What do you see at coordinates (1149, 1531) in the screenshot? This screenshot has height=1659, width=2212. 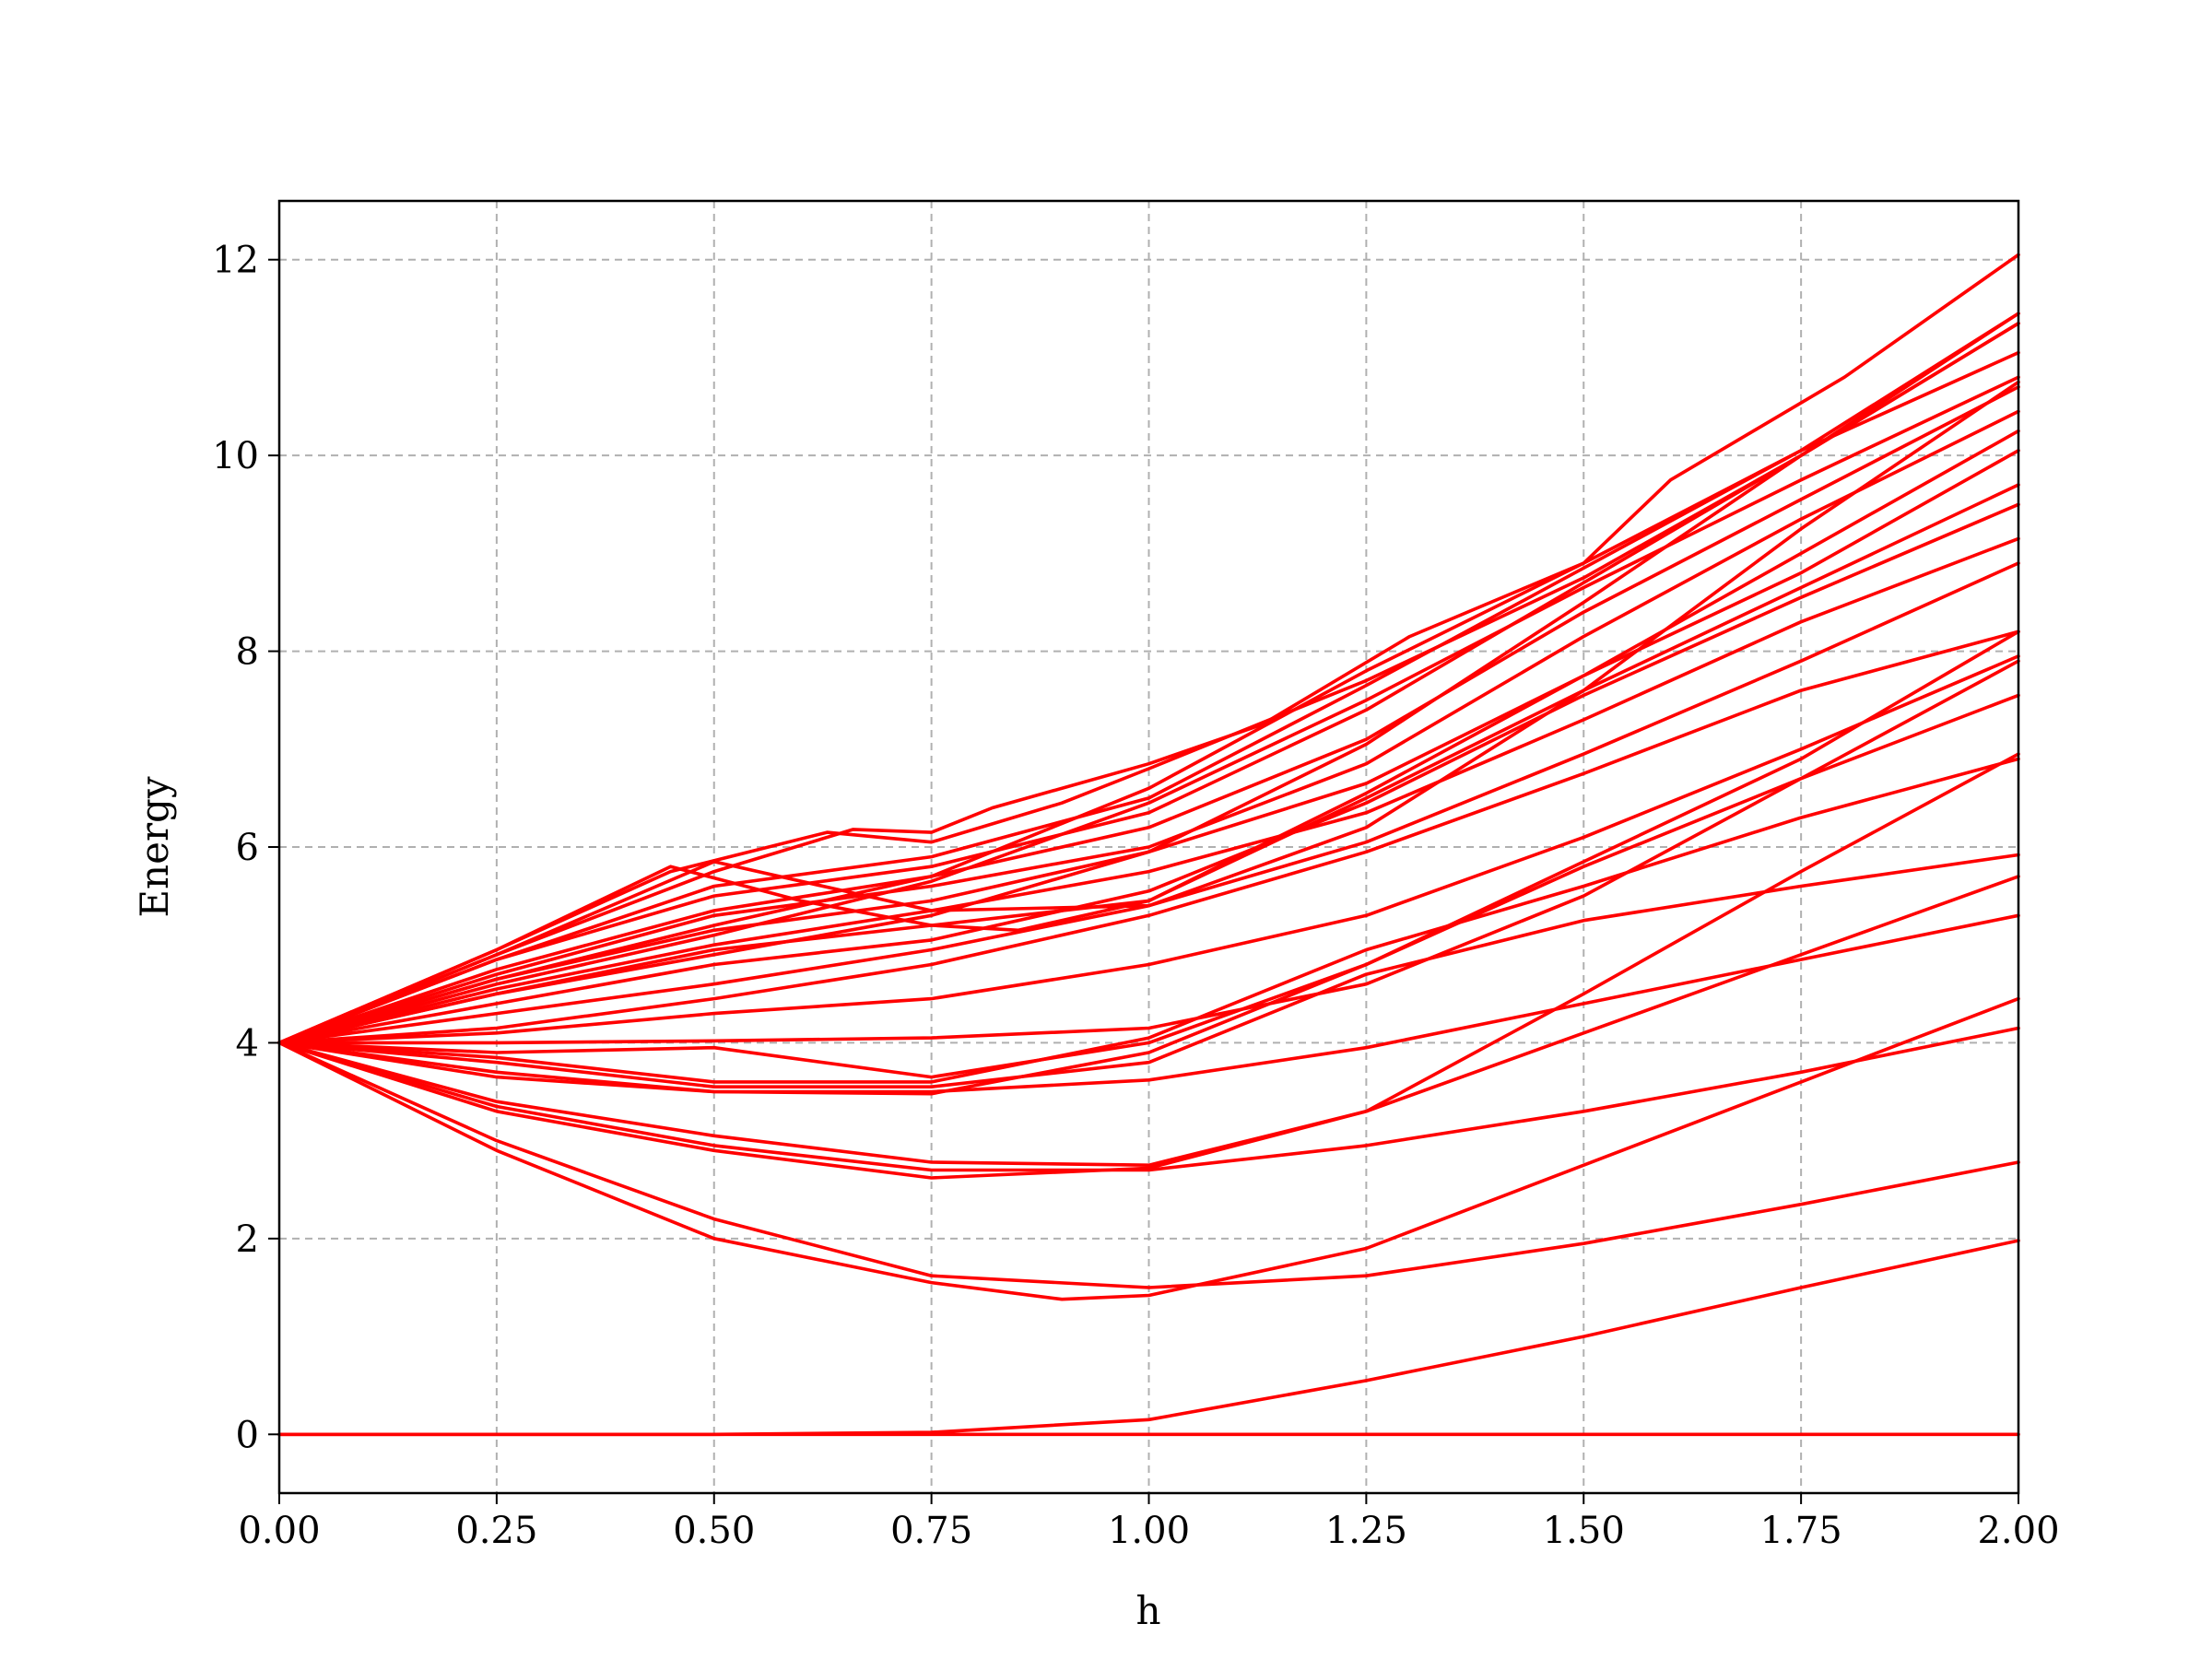 I see `x-tick-label: 1.00` at bounding box center [1149, 1531].